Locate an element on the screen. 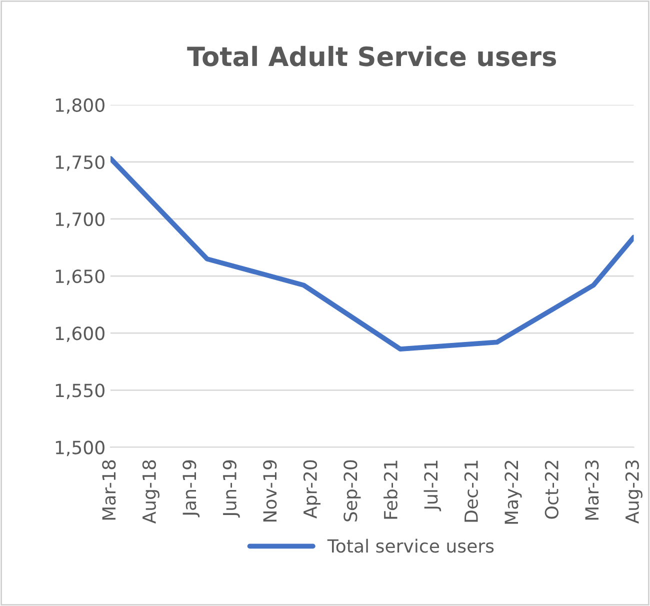  x-tick-label: Feb-21 is located at coordinates (391, 489).